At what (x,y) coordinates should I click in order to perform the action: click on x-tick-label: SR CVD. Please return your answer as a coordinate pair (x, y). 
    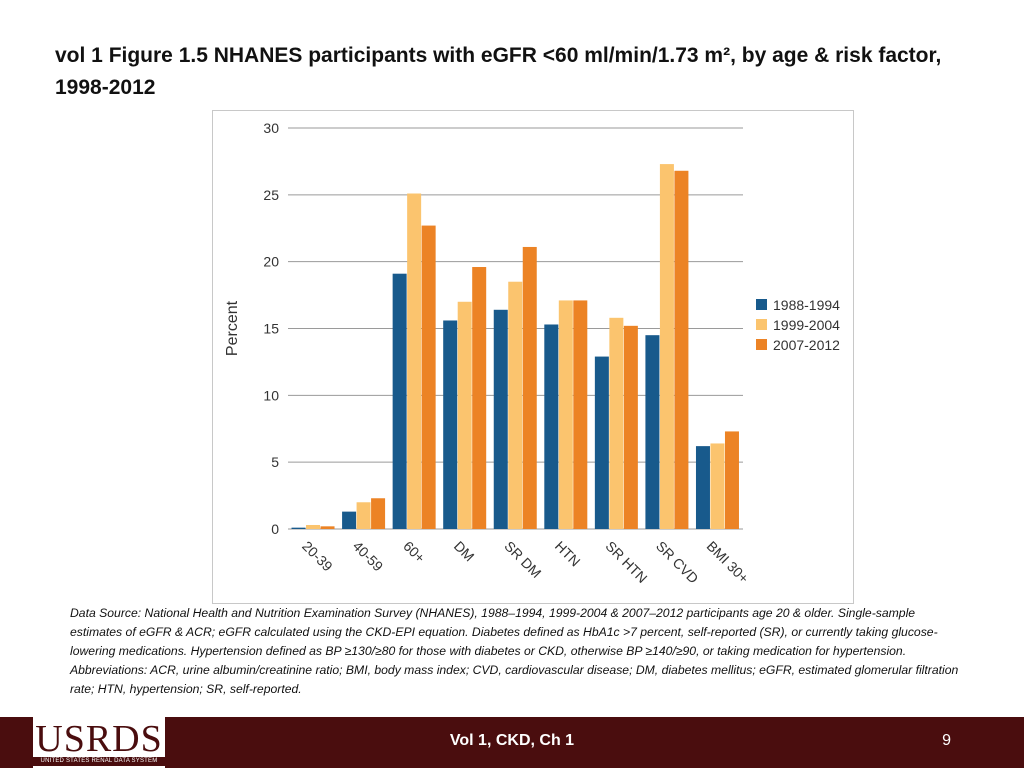
    Looking at the image, I should click on (677, 562).